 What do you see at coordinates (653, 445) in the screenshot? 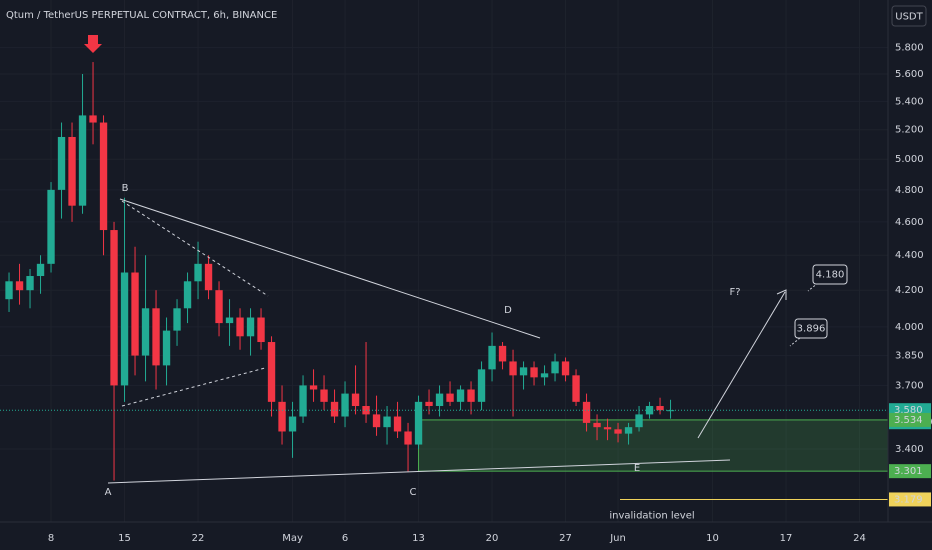
I see `support-zone` at bounding box center [653, 445].